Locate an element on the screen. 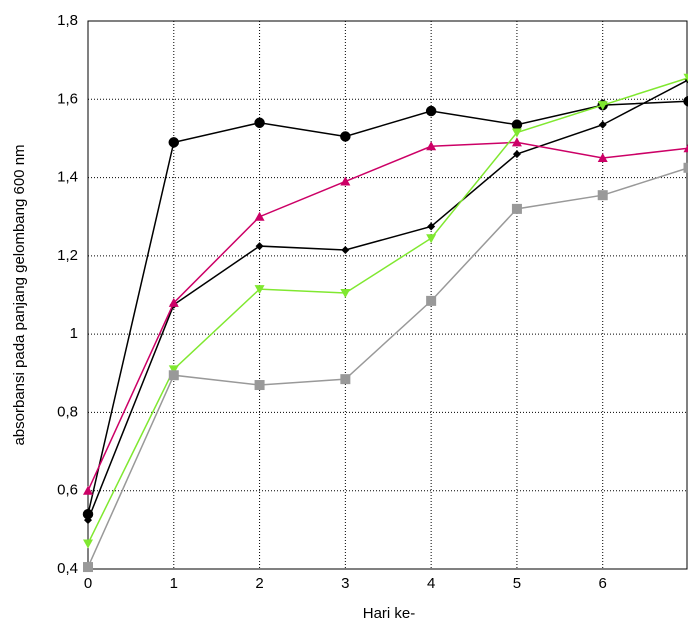 Image resolution: width=688 pixels, height=628 pixels. x-tick-label: 1 is located at coordinates (174, 583).